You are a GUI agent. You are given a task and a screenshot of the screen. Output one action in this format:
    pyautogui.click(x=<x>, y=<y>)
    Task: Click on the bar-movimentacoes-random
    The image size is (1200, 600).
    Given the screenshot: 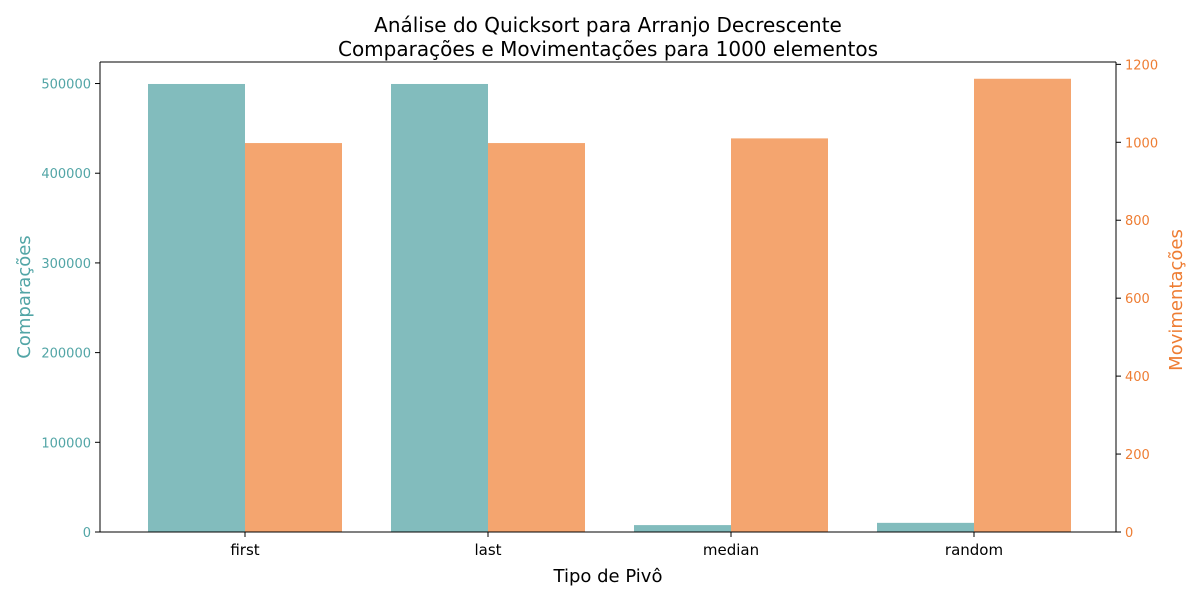 What is the action you would take?
    pyautogui.click(x=1022, y=305)
    